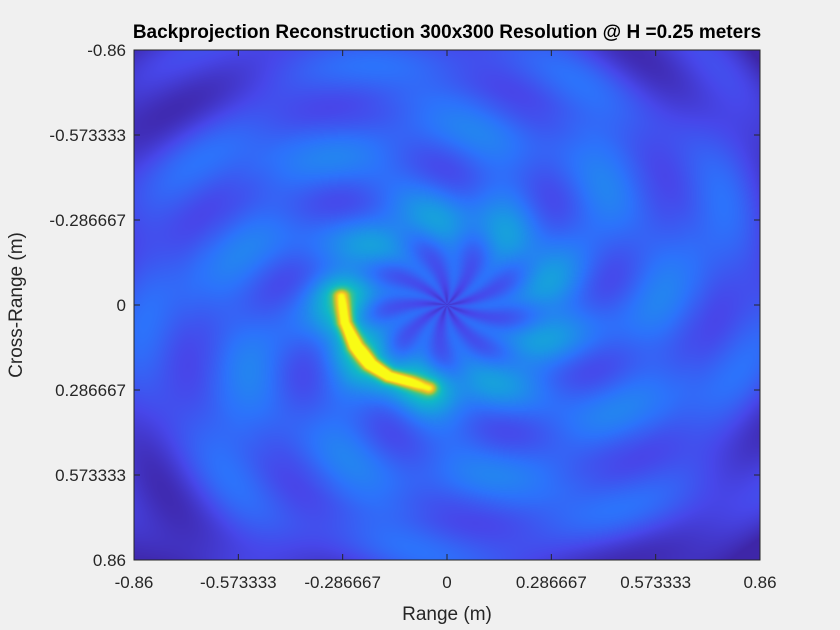  I want to click on y-axis-label: Cross-Range (m), so click(16, 305).